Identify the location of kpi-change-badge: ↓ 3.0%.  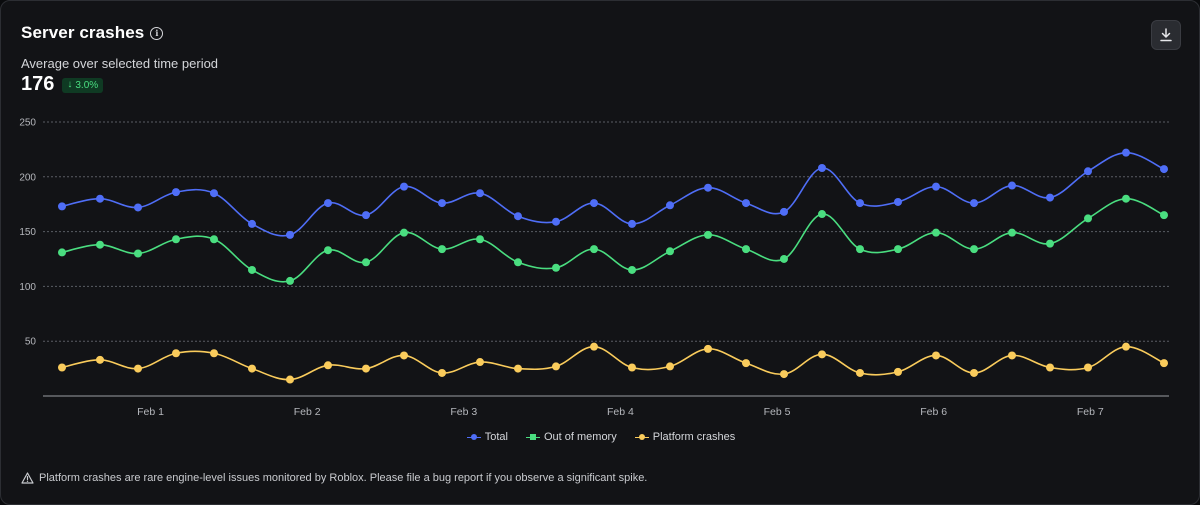
(83, 85).